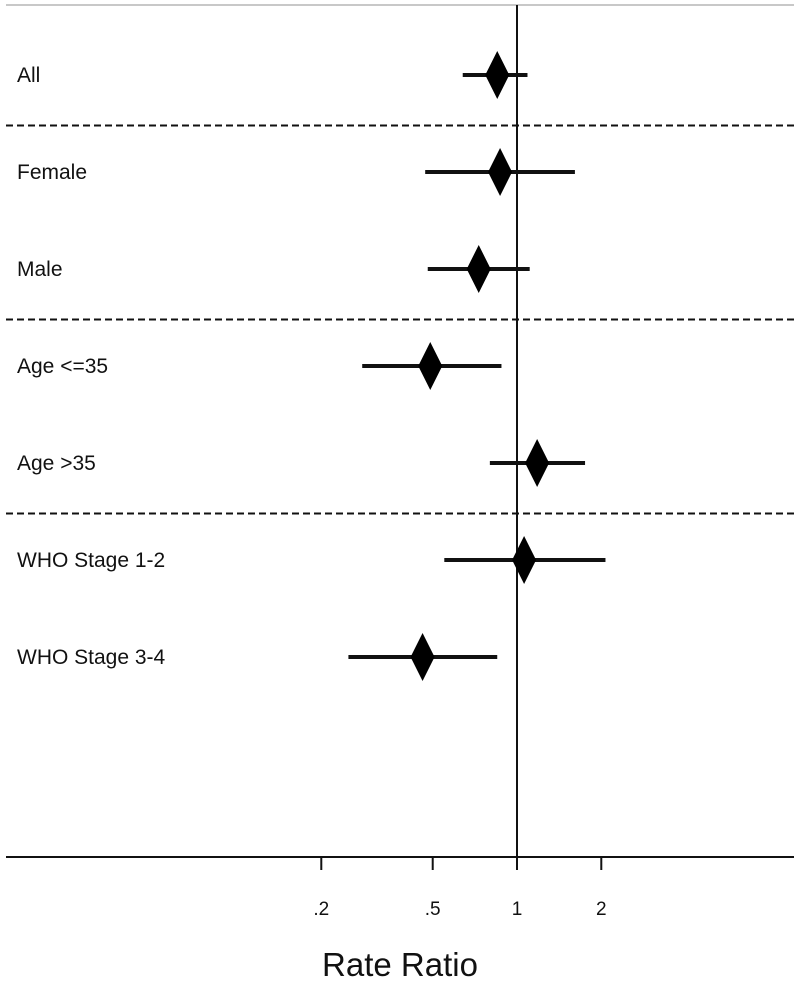 Image resolution: width=800 pixels, height=986 pixels. What do you see at coordinates (56, 463) in the screenshot?
I see `row-label: Age >35` at bounding box center [56, 463].